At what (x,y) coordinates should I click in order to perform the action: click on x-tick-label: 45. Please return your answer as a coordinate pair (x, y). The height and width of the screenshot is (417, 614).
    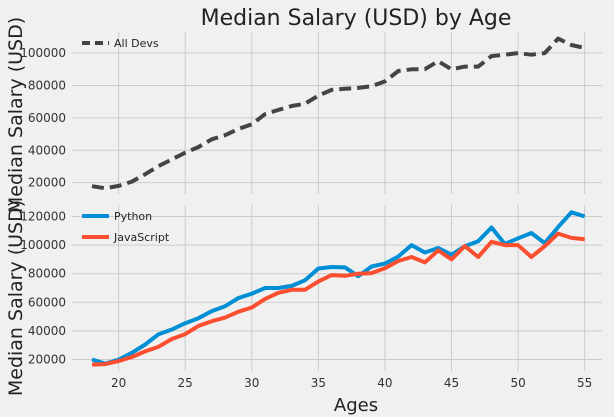
    Looking at the image, I should click on (451, 383).